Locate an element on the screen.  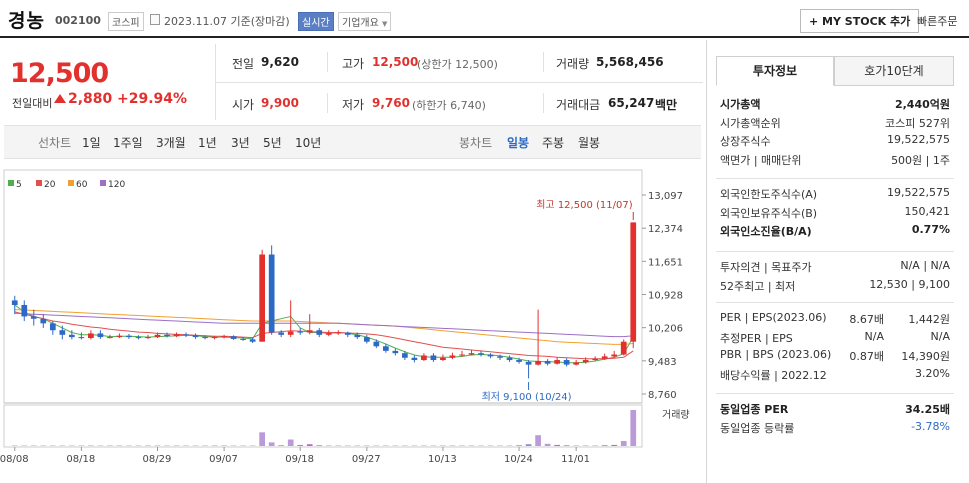
upper-limit: (상한가 12,500) is located at coordinates (457, 64).